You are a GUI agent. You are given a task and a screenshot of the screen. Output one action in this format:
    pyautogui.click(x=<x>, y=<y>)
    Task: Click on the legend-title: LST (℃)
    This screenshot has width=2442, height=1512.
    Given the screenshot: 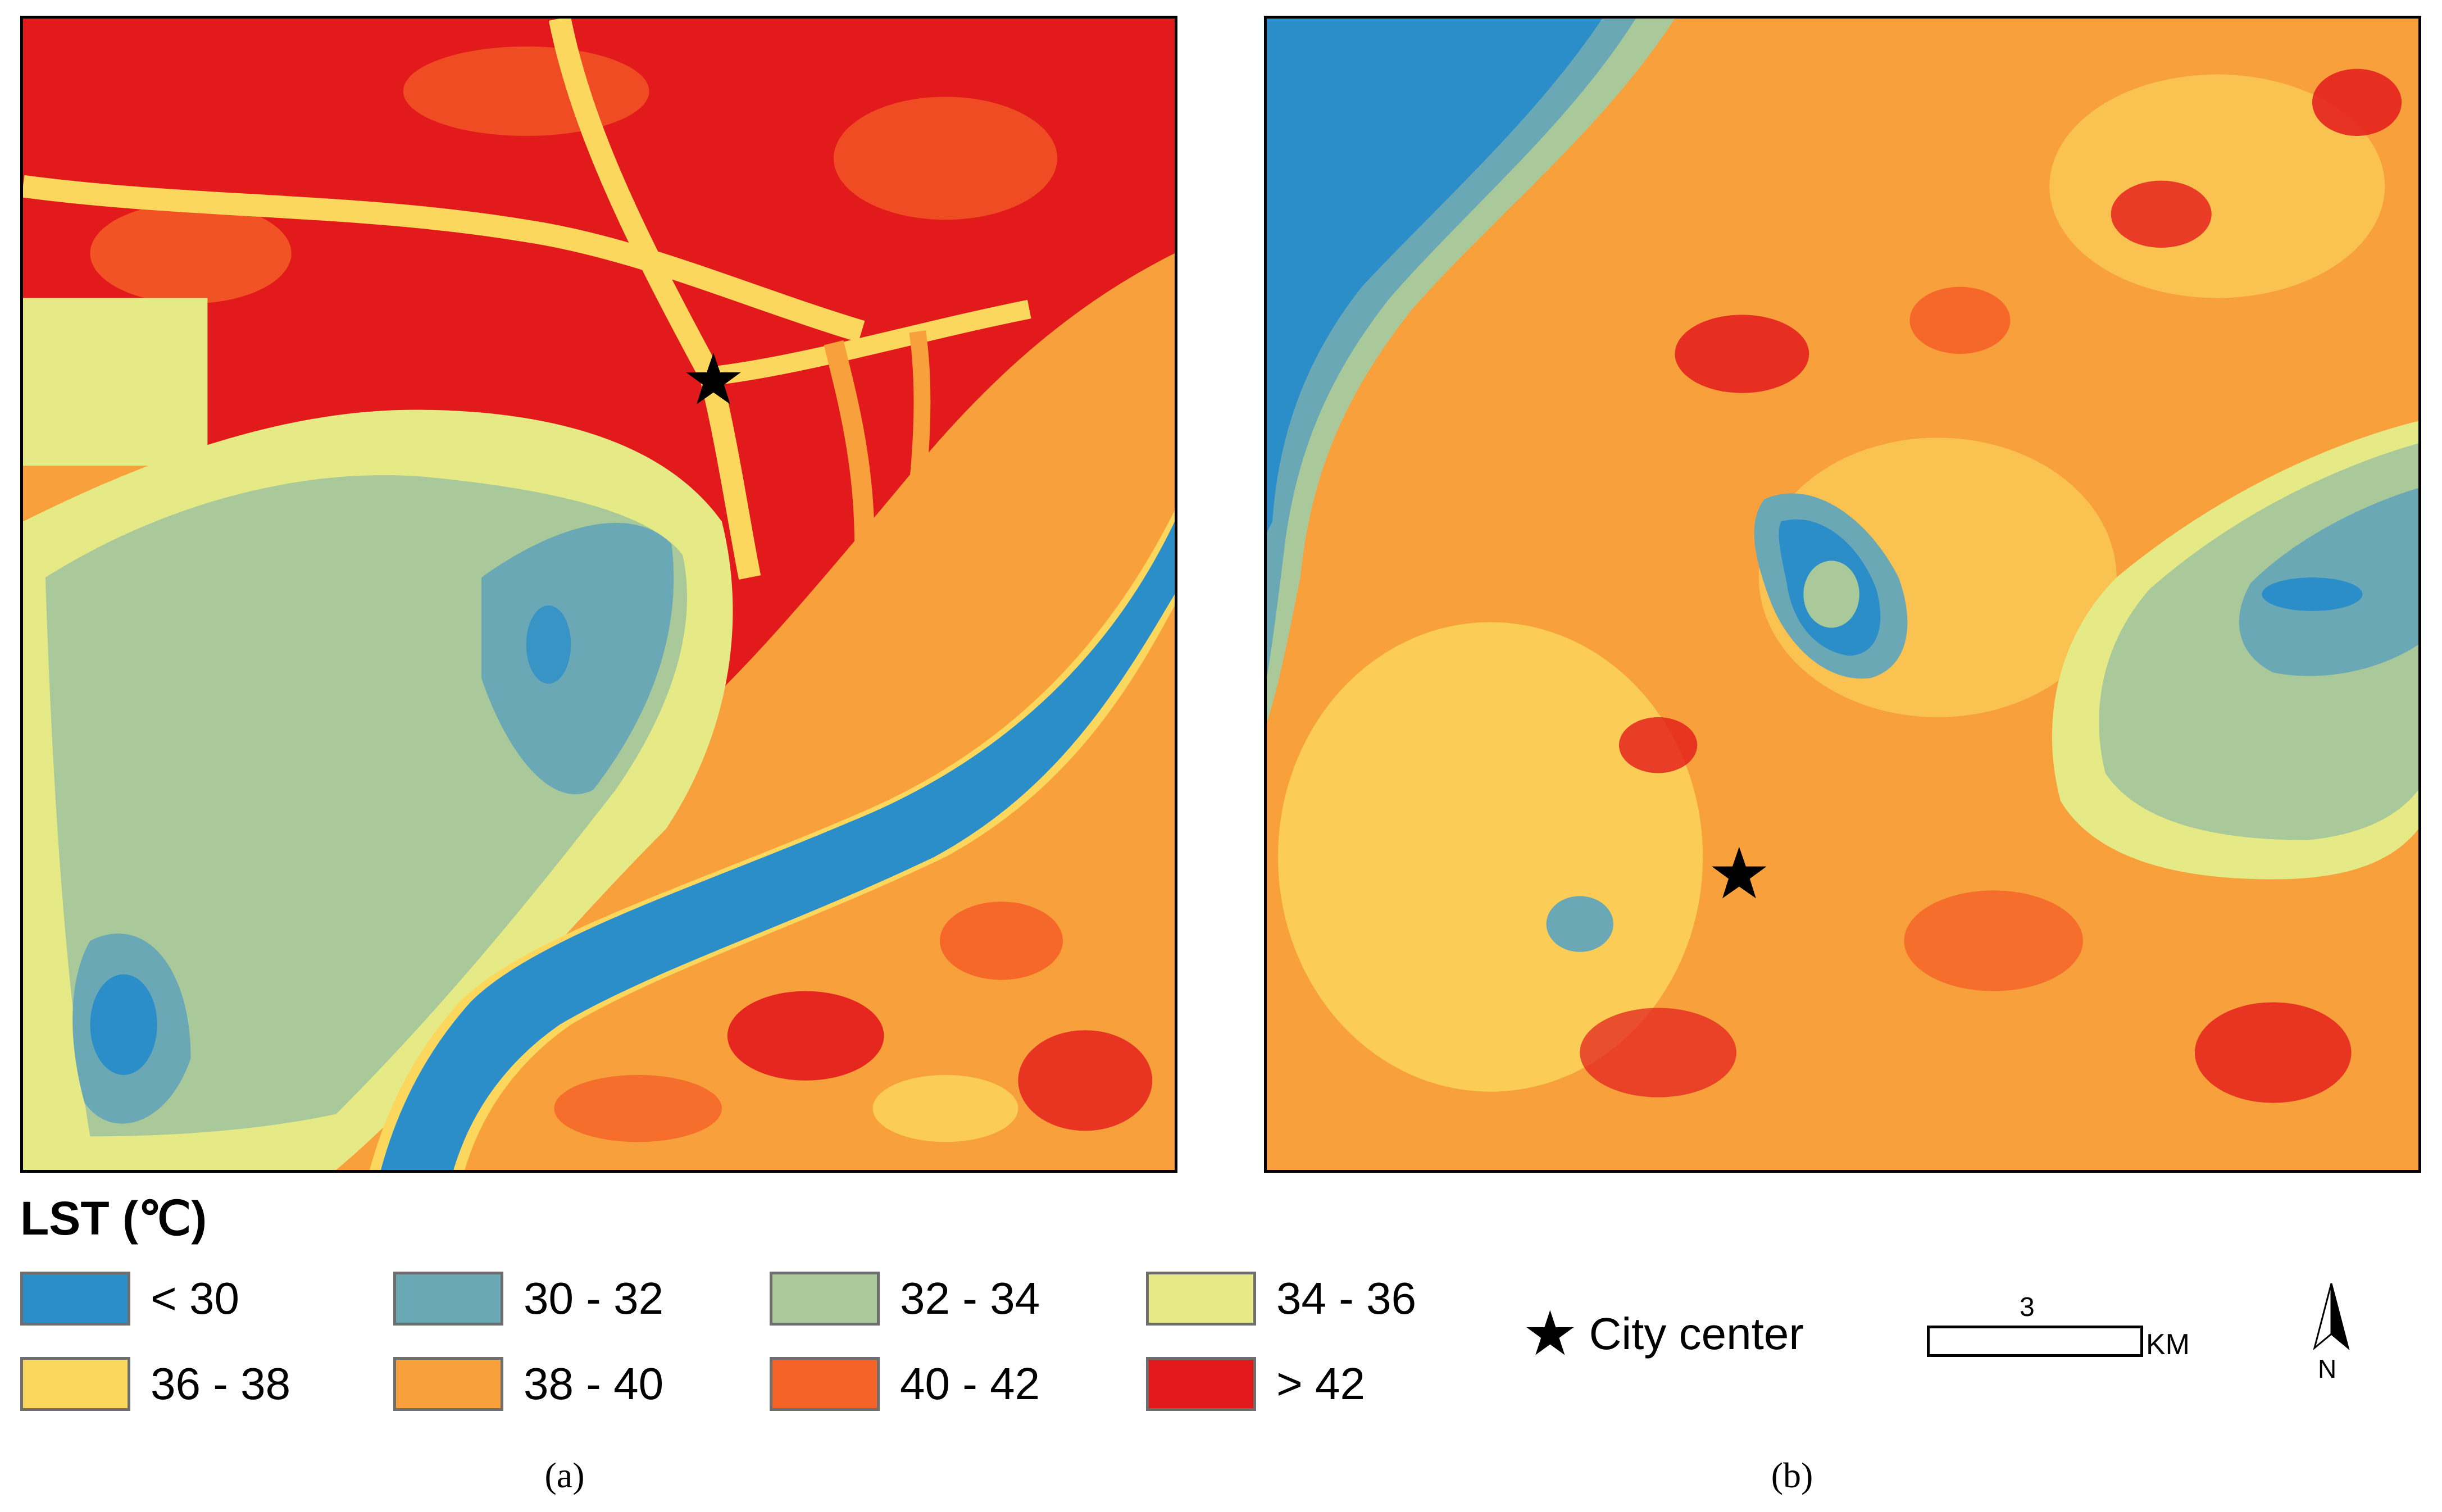 What is the action you would take?
    pyautogui.click(x=113, y=1218)
    